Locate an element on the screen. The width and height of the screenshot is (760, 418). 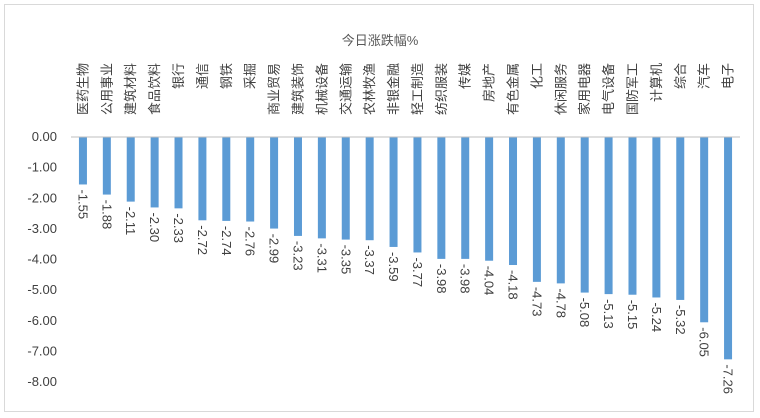
value-label: -3.35 is located at coordinates (345, 260).